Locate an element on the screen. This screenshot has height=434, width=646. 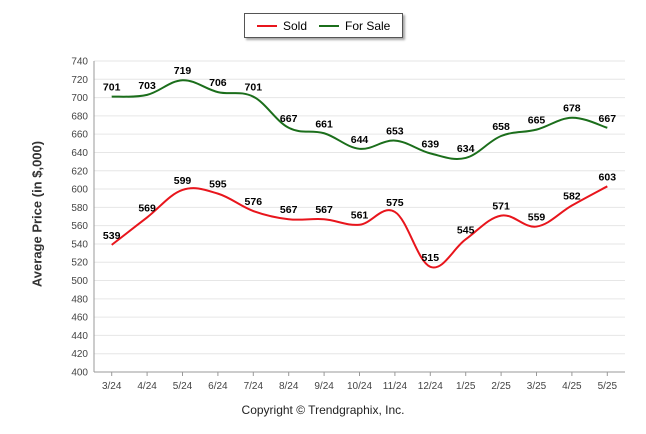
legend: Sold For Sale is located at coordinates (323, 25).